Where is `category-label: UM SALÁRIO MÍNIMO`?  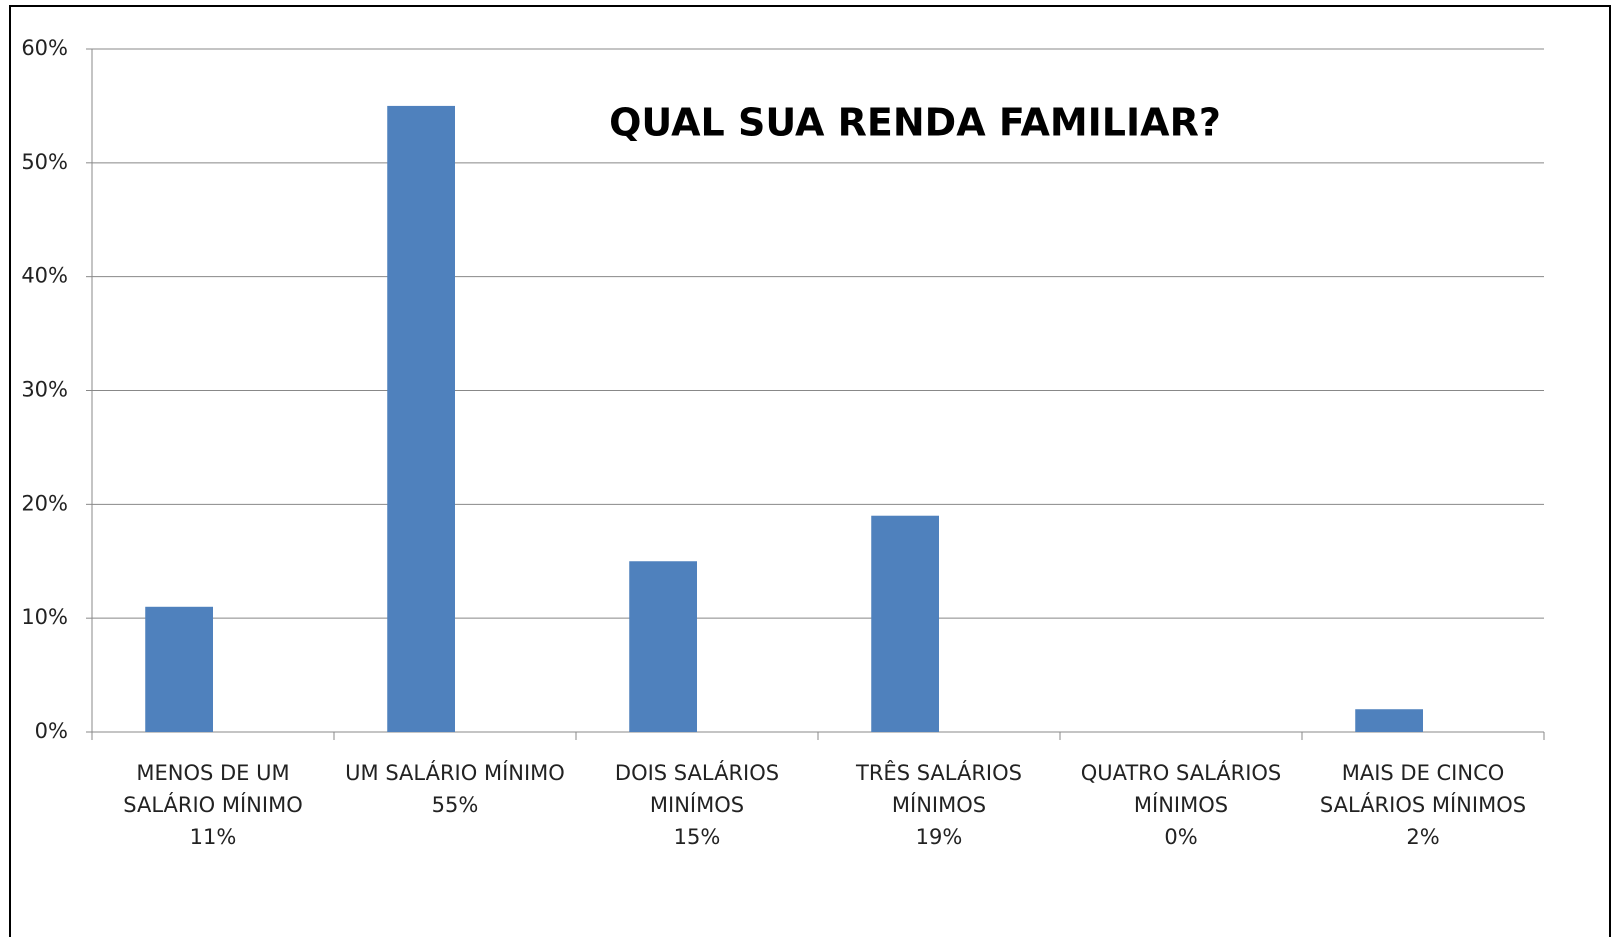
category-label: UM SALÁRIO MÍNIMO is located at coordinates (455, 773).